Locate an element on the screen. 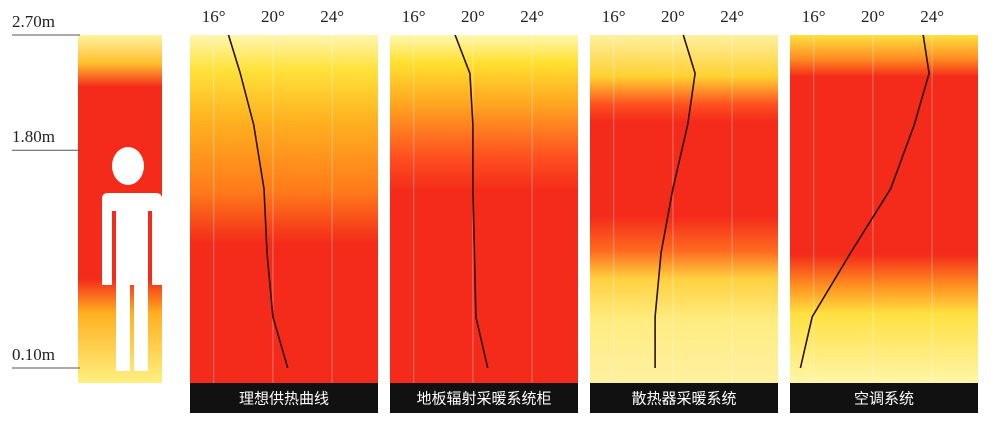  panel-caption: 散热器采暖系统 is located at coordinates (683, 399).